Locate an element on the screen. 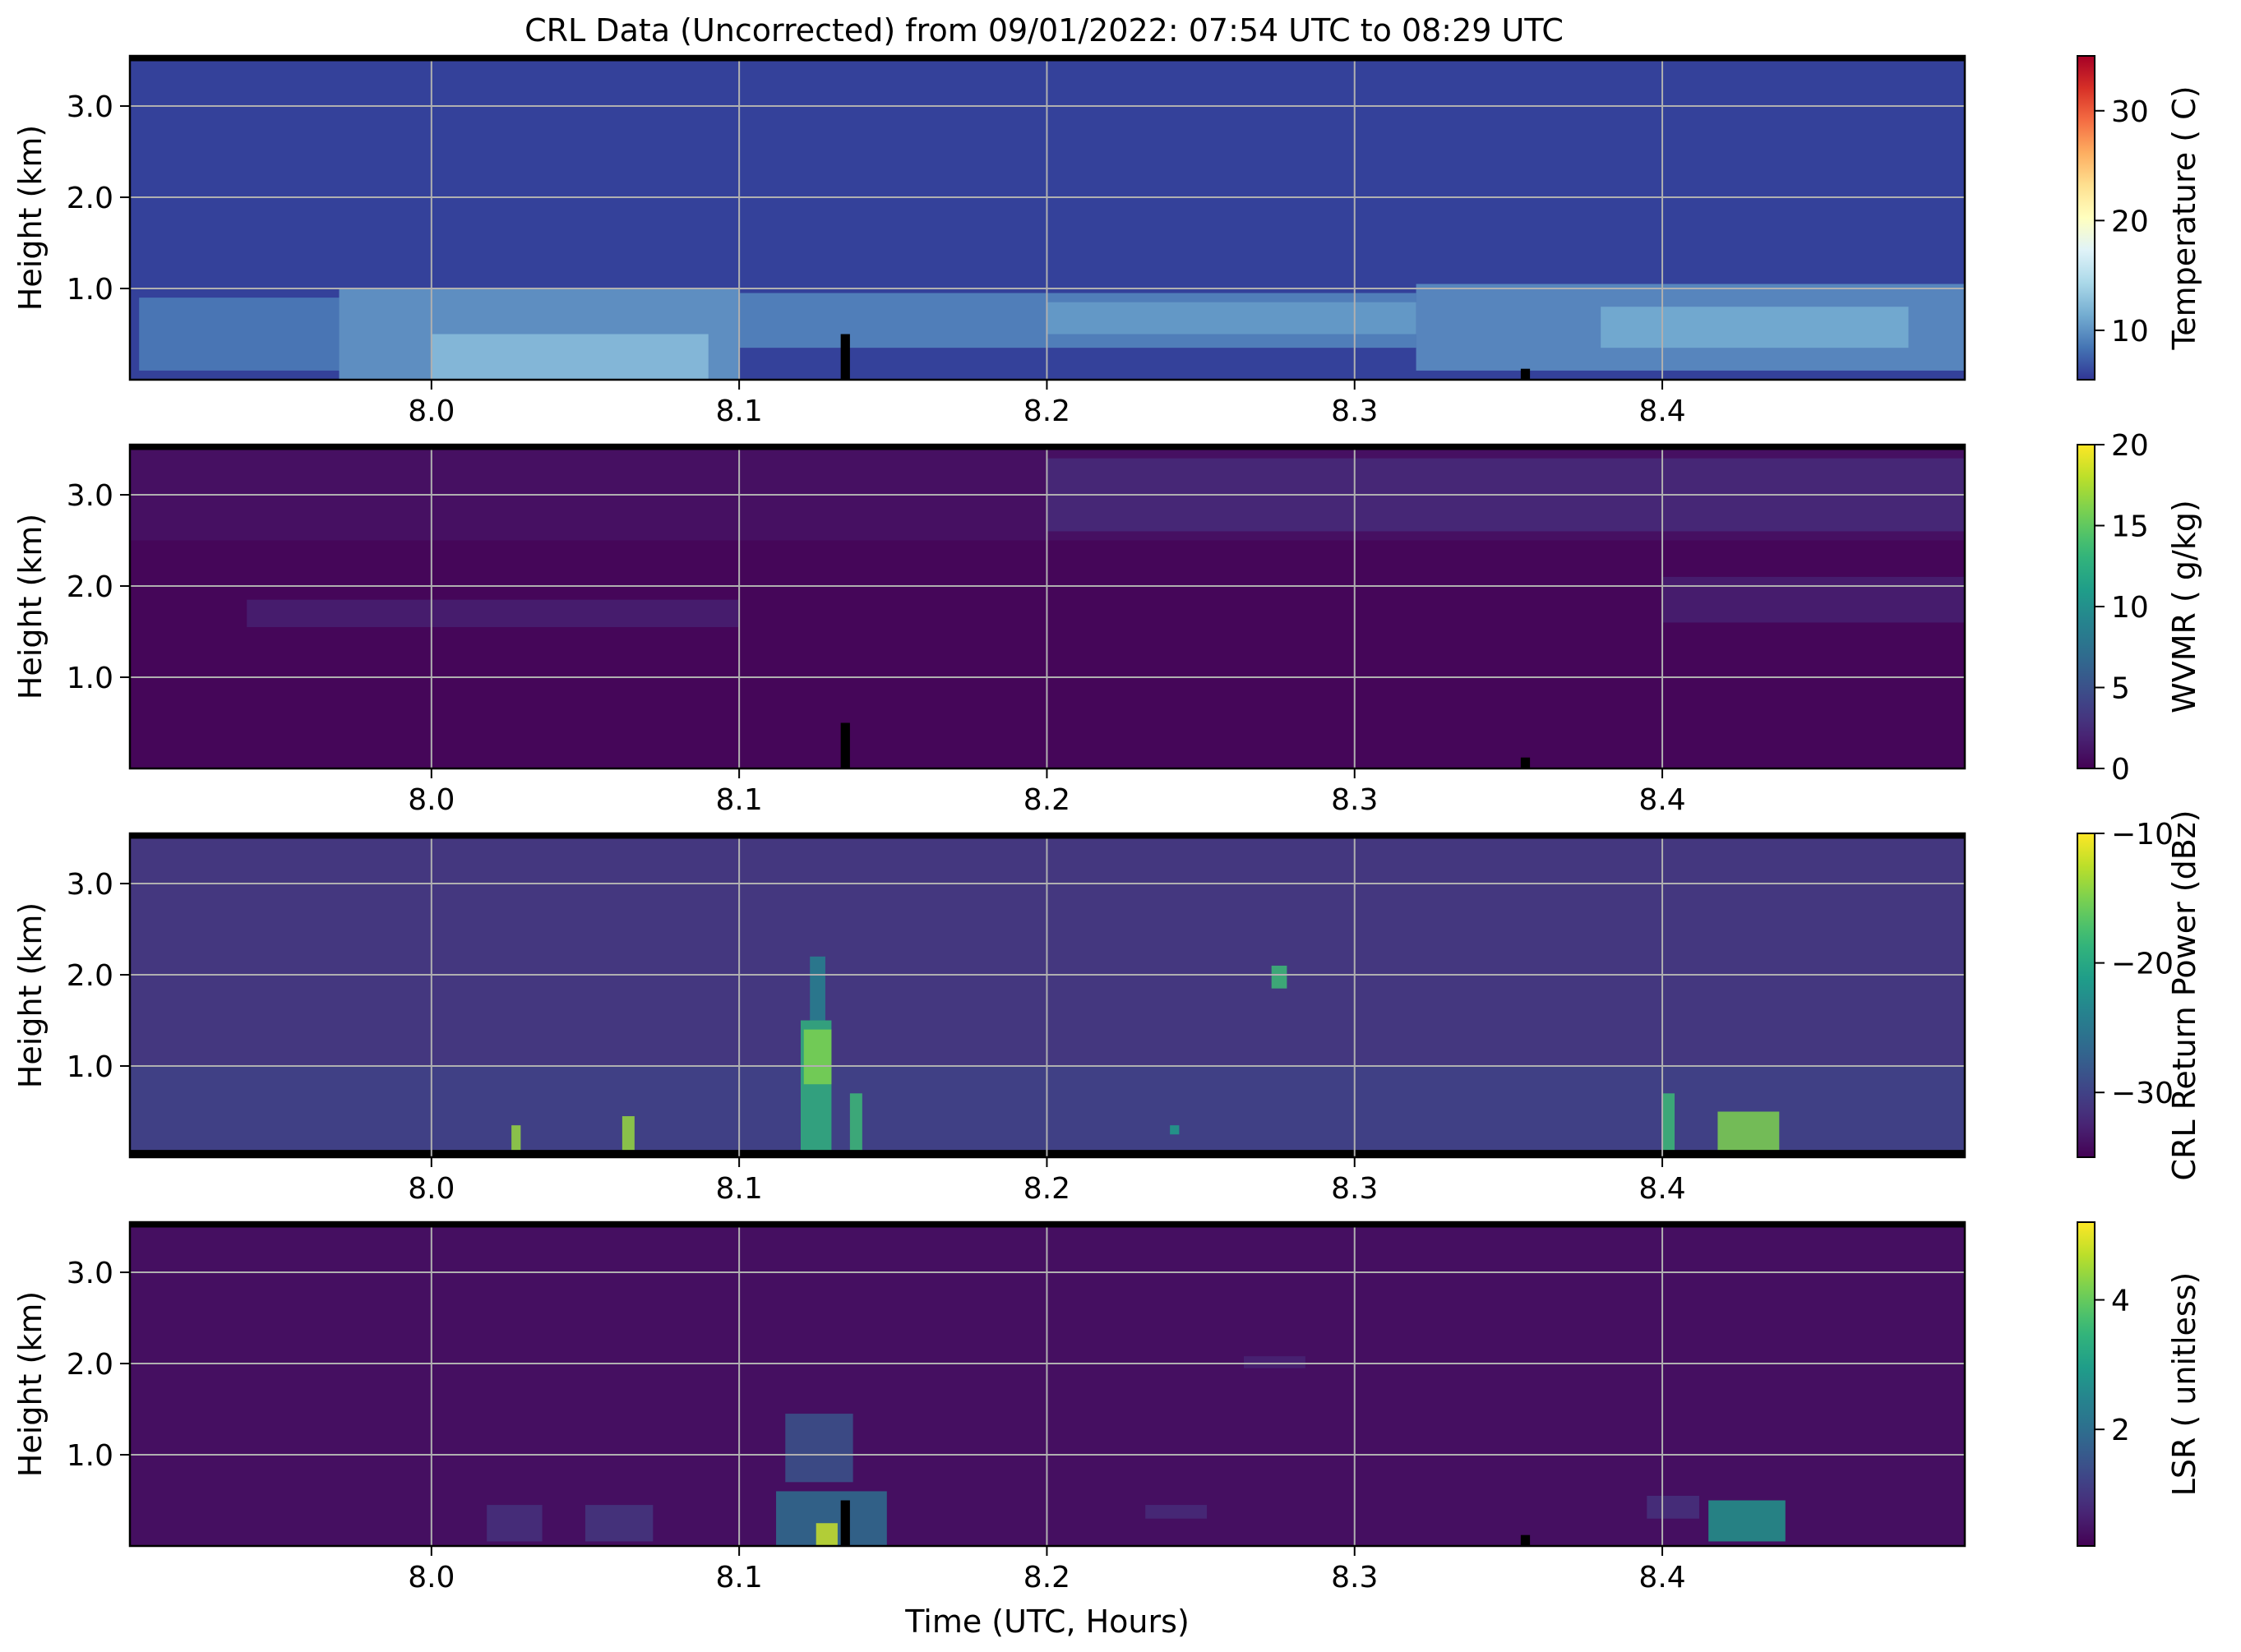  colorbar-tick-label: 30 is located at coordinates (2130, 112).